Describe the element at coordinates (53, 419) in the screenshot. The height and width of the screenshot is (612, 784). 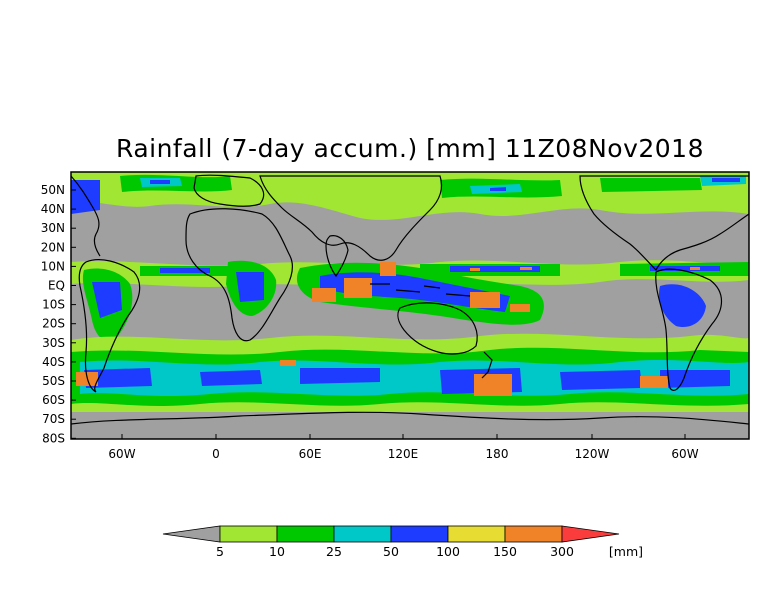
I see `lat-label: 70S` at that location.